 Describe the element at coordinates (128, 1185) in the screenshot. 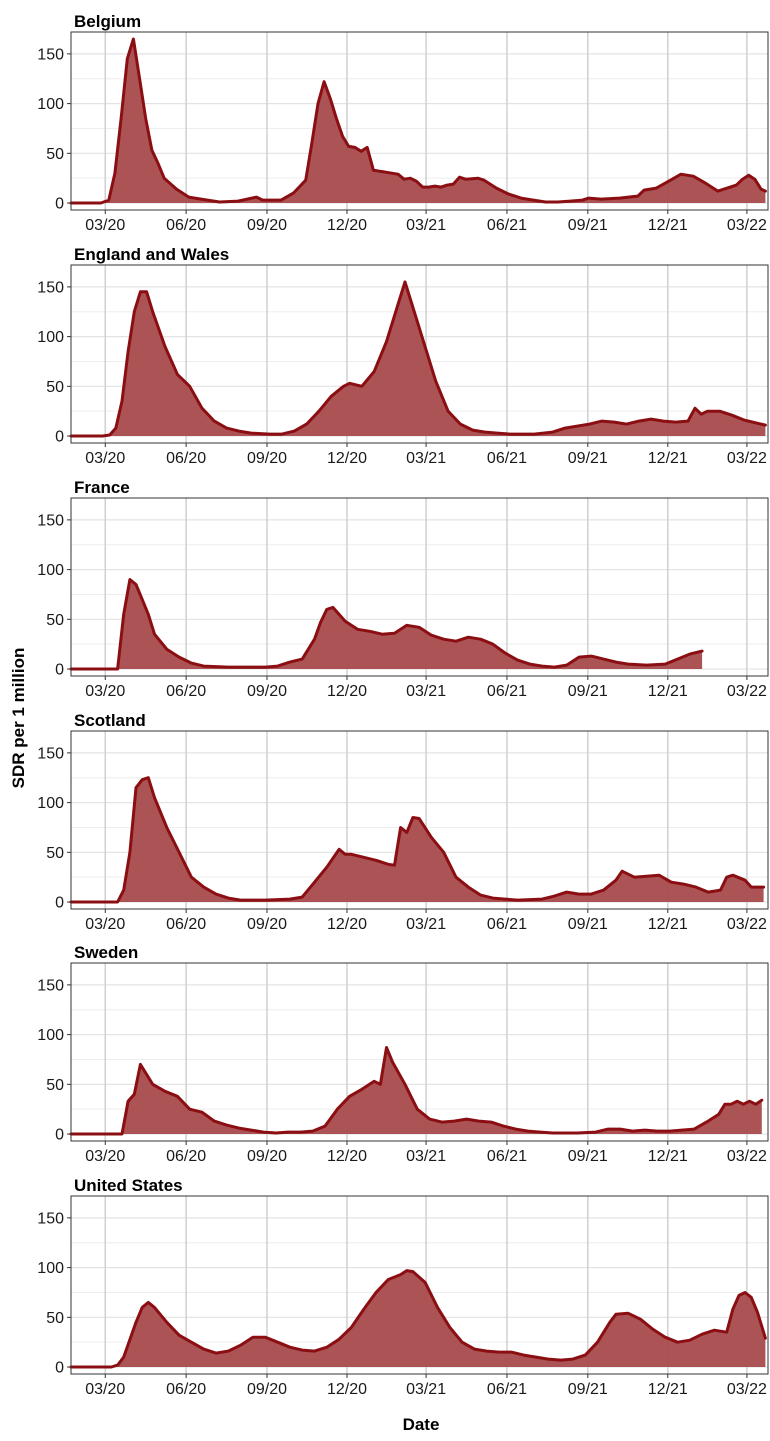

I see `panel-title: United States` at that location.